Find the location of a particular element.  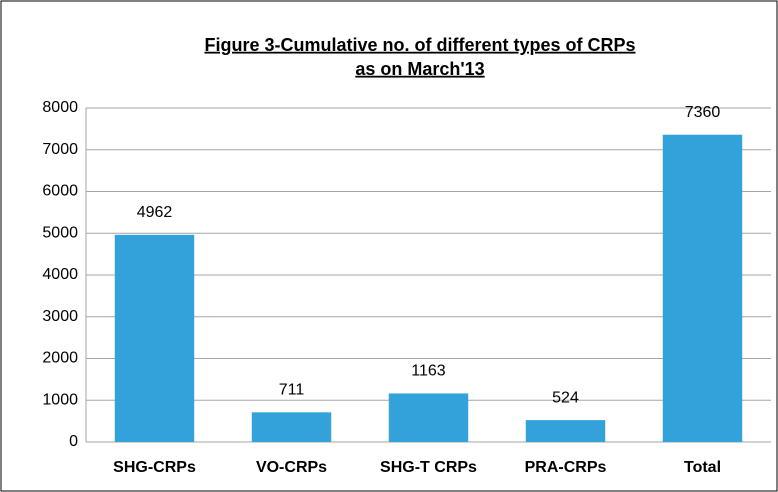

y-tick-label: 5000 is located at coordinates (60, 232).